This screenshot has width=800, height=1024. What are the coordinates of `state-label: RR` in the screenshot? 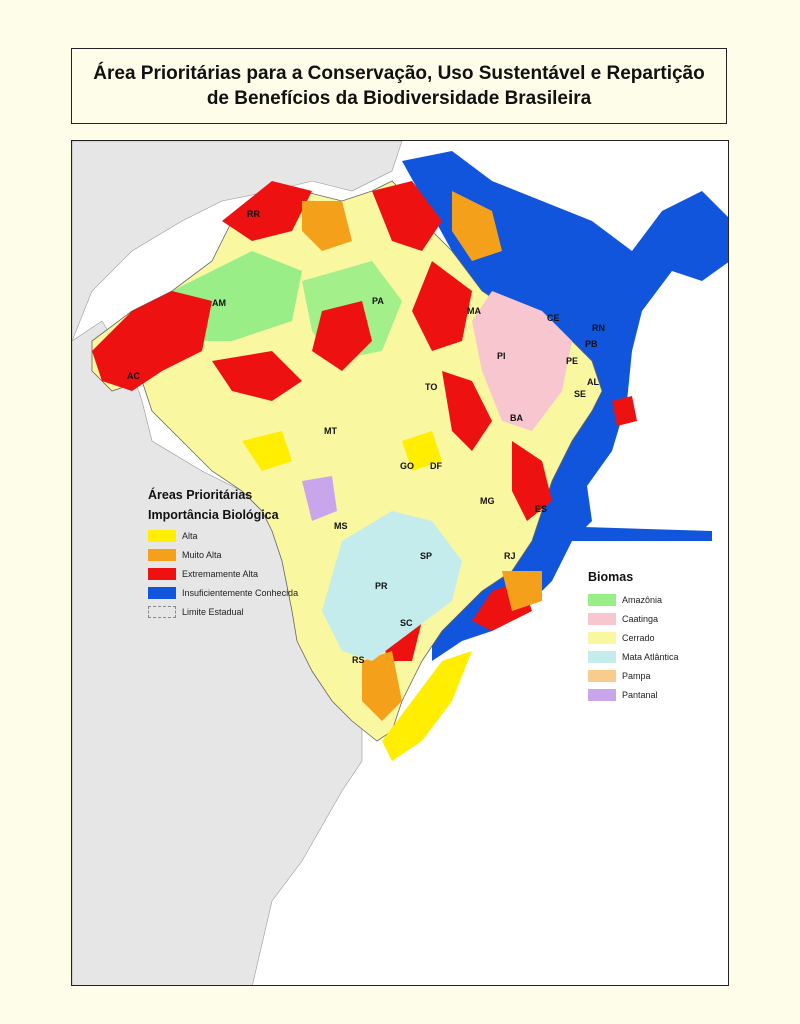 It's located at (253, 214).